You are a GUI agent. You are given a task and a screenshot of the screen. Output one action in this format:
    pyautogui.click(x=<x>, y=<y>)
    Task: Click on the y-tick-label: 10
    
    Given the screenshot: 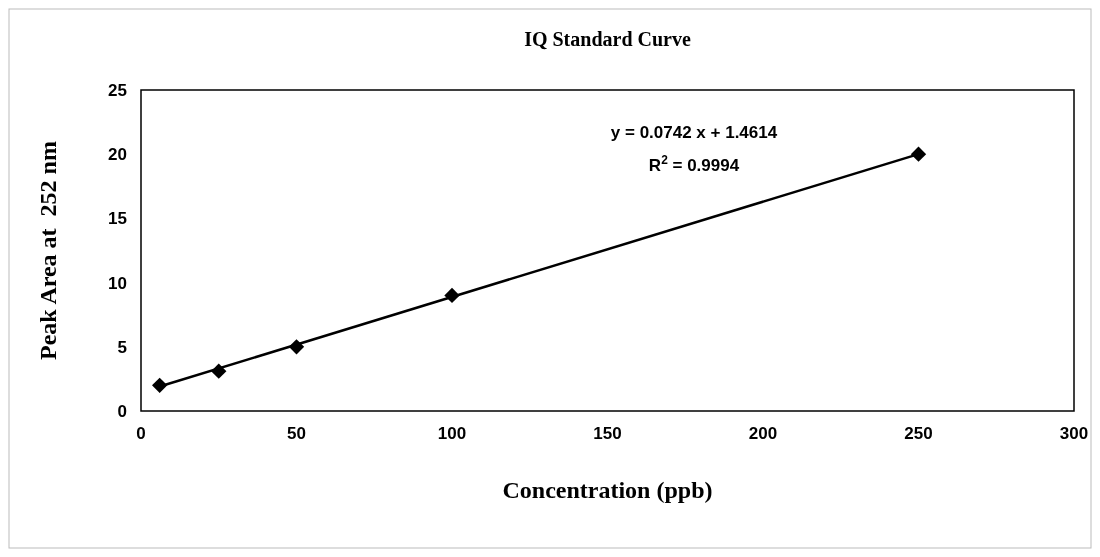 What is the action you would take?
    pyautogui.click(x=117, y=283)
    